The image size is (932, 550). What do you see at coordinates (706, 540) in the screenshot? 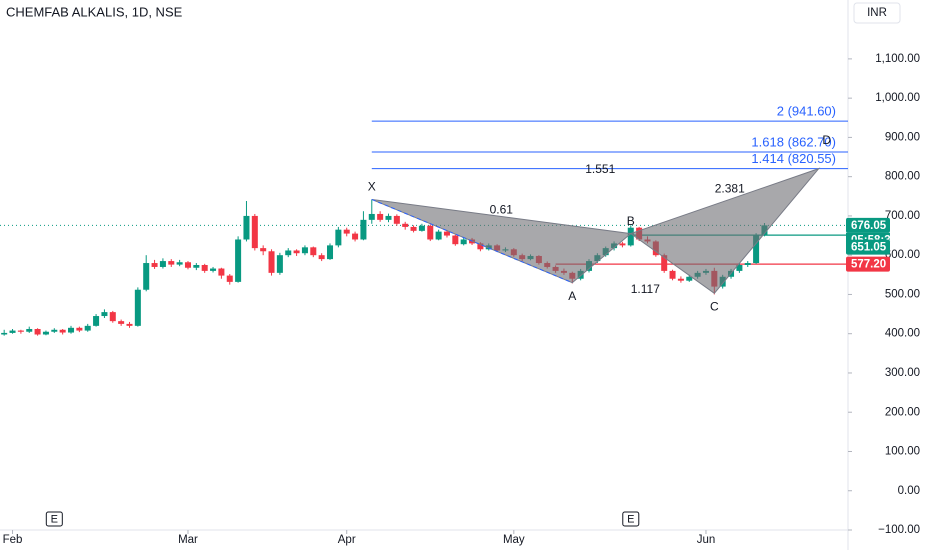
I see `x-tick-label: Jun` at bounding box center [706, 540].